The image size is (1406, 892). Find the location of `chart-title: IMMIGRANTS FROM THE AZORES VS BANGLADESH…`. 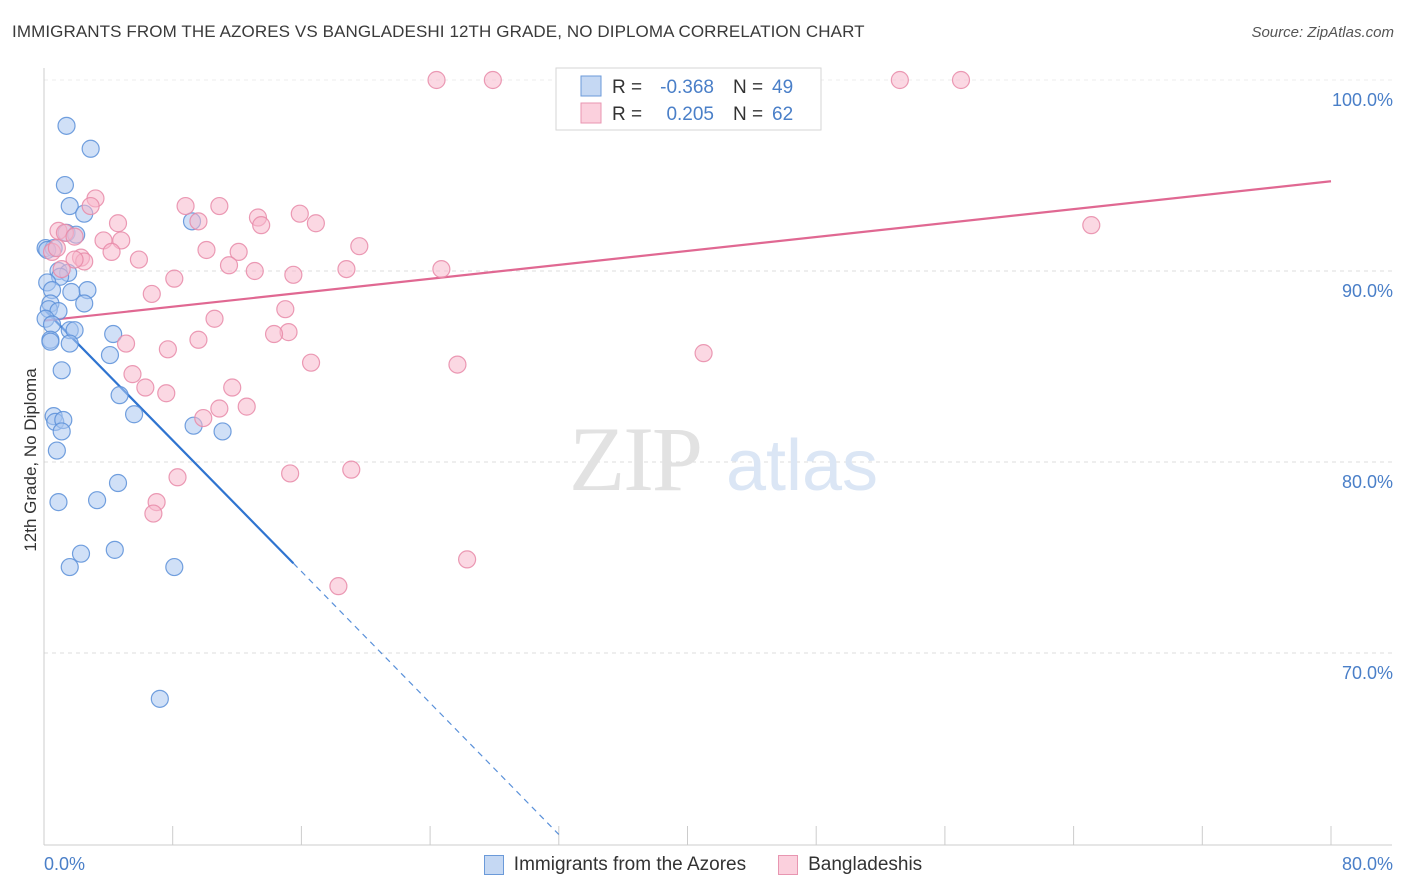

chart-title: IMMIGRANTS FROM THE AZORES VS BANGLADESH… is located at coordinates (438, 31).